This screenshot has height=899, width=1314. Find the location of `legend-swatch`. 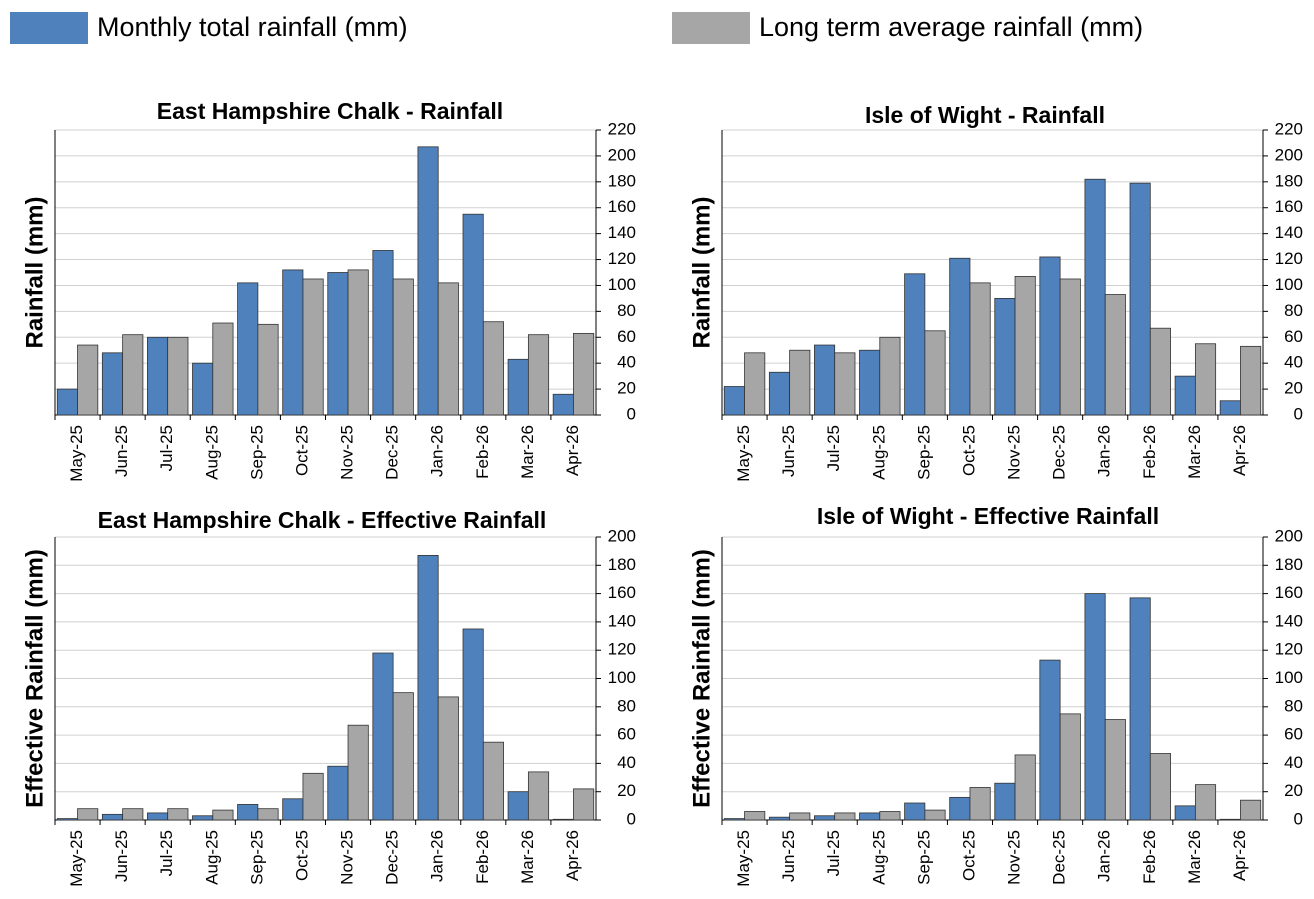

legend-swatch is located at coordinates (711, 28).